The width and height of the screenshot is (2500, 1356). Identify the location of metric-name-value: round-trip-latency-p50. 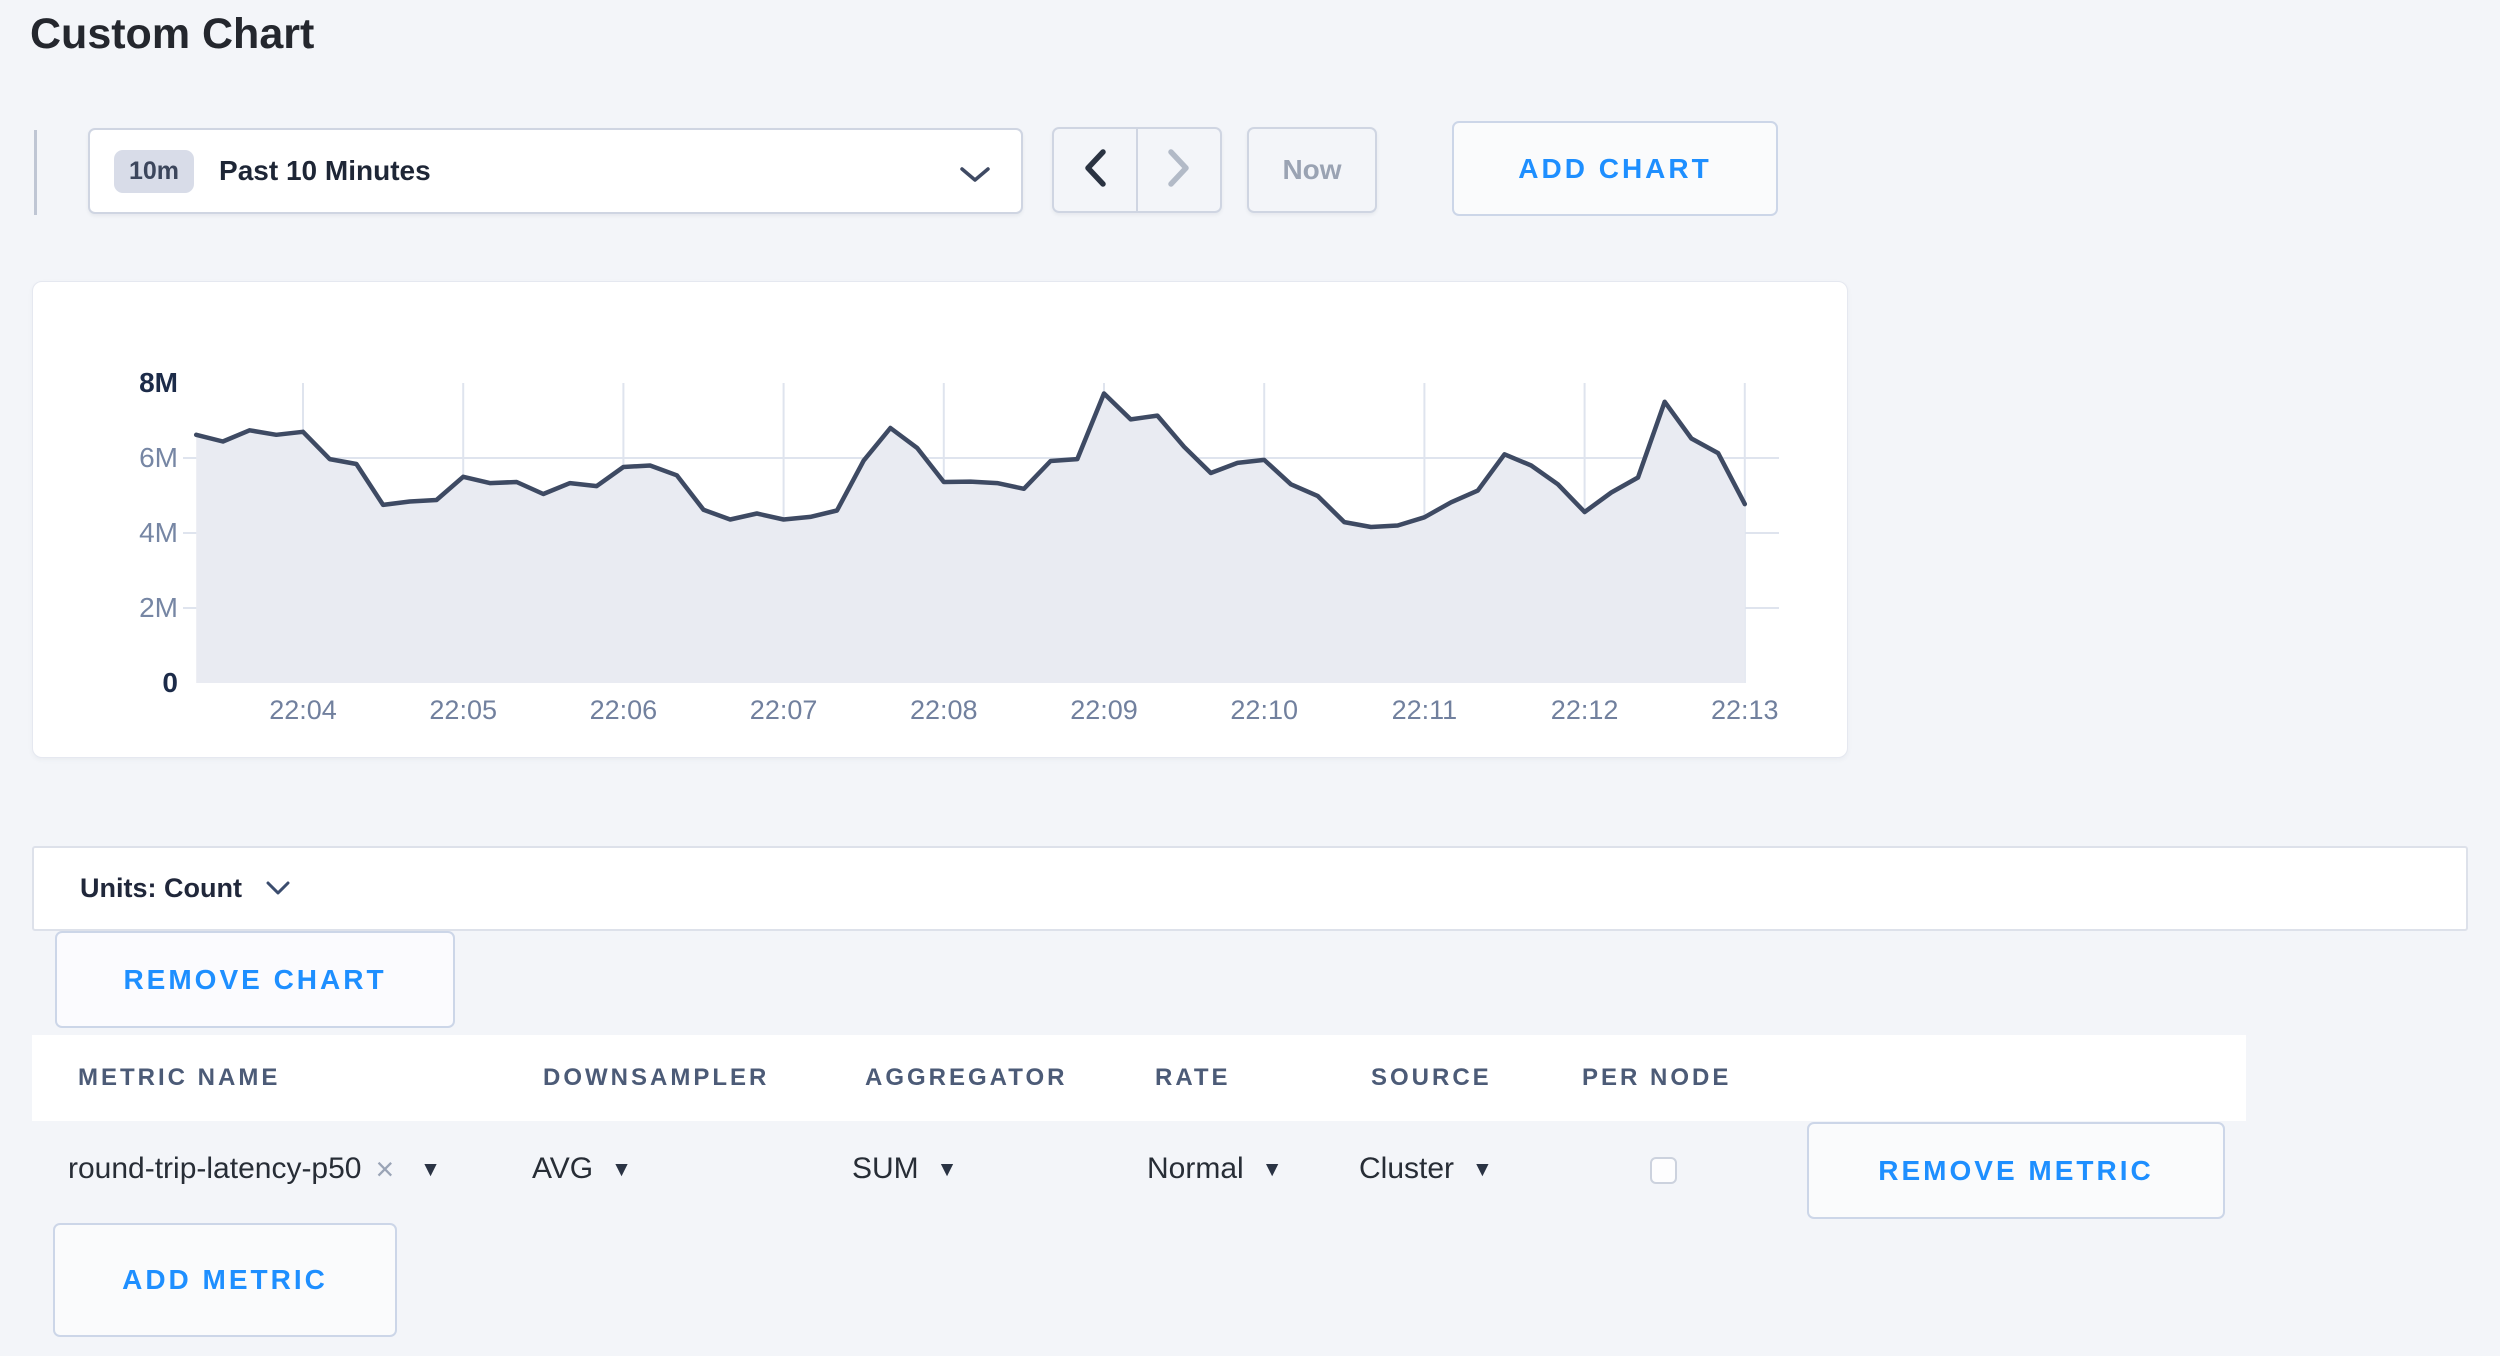
(215, 1168).